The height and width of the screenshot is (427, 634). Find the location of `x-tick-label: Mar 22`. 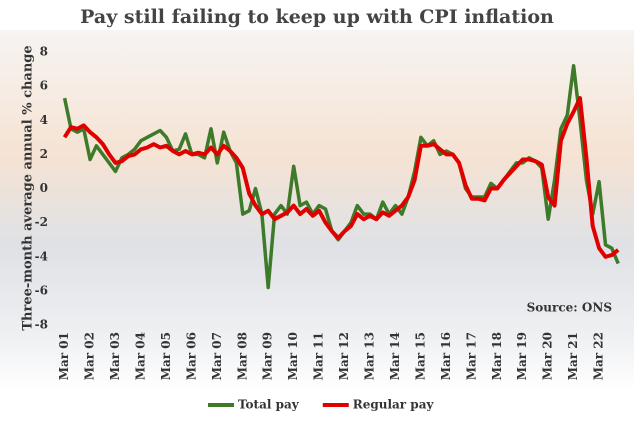

x-tick-label: Mar 22 is located at coordinates (599, 356).